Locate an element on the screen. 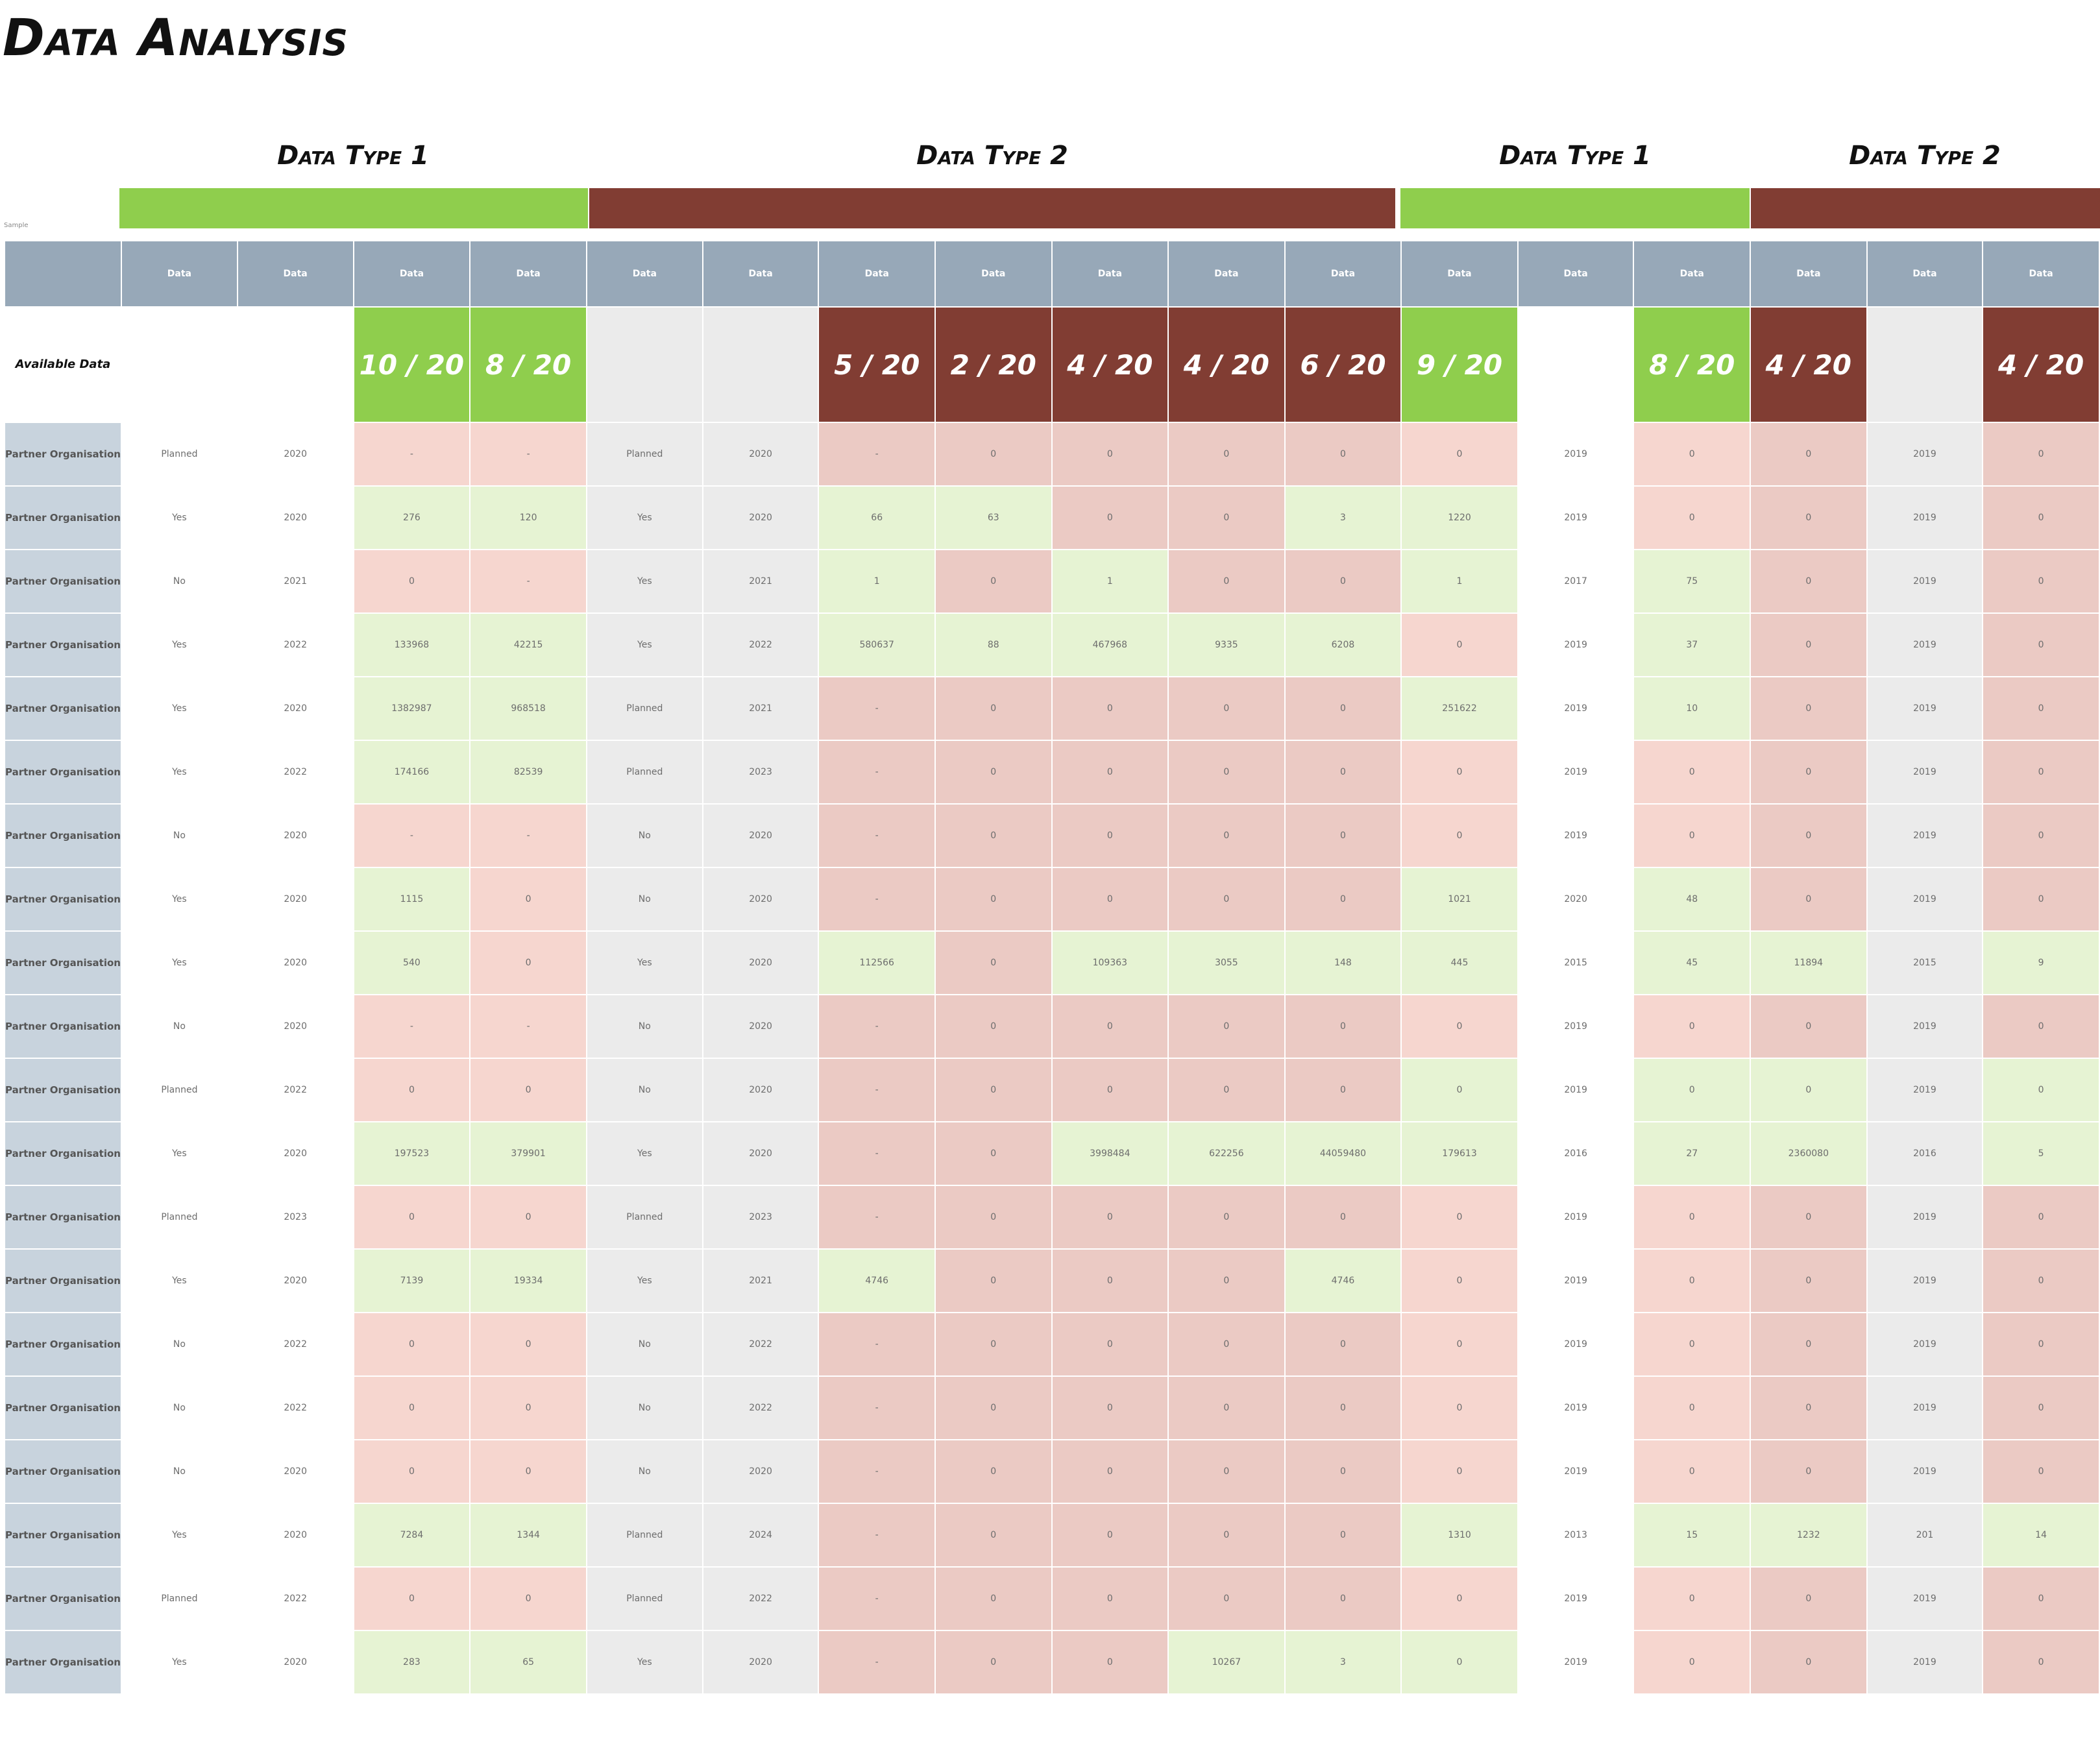 The height and width of the screenshot is (1757, 2100). table-cell: 45 is located at coordinates (1692, 963).